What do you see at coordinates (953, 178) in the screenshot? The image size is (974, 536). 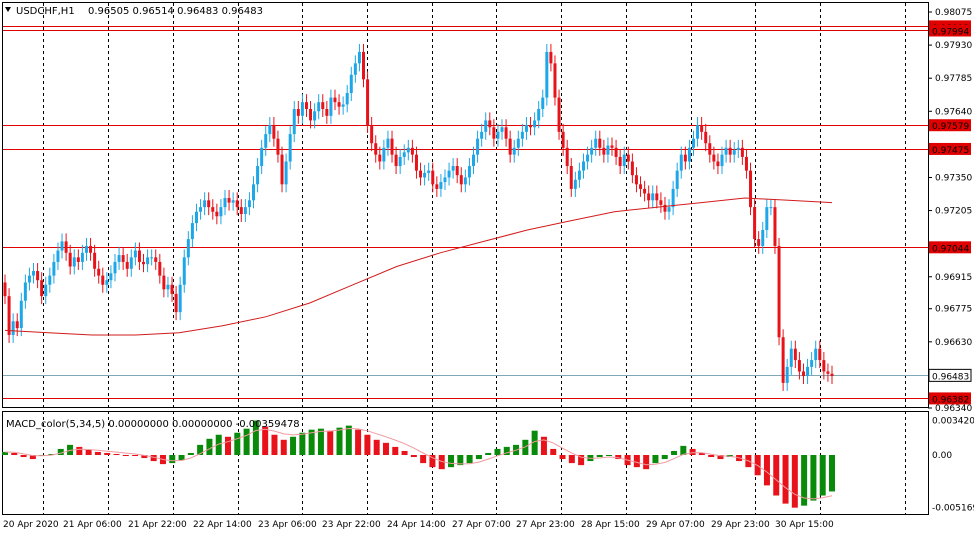 I see `price-label-4: 0.97350` at bounding box center [953, 178].